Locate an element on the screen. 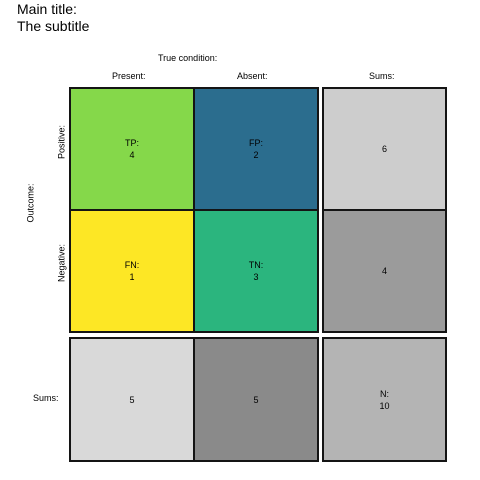  subtitle: The subtitle is located at coordinates (53, 26).